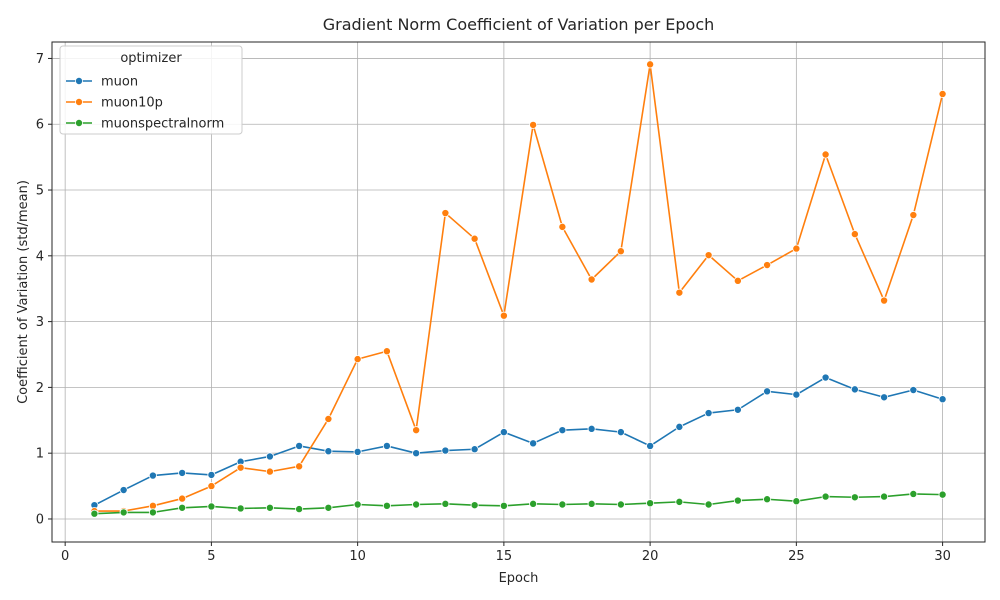 The width and height of the screenshot is (1000, 600). I want to click on legend-swatch-marker, so click(79, 102).